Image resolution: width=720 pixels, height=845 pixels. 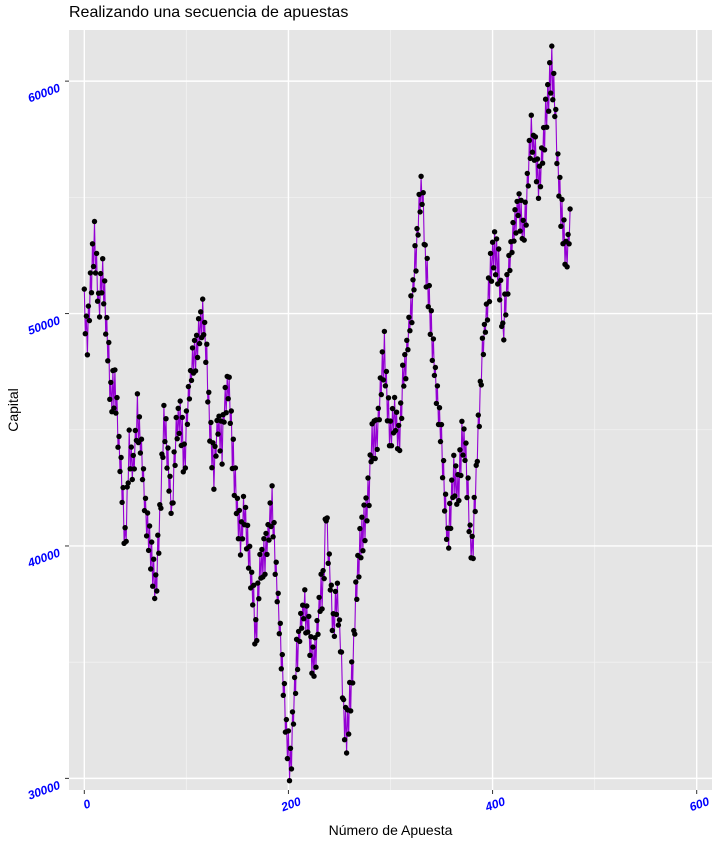 What do you see at coordinates (44, 93) in the screenshot?
I see `y-tick-label: 60000` at bounding box center [44, 93].